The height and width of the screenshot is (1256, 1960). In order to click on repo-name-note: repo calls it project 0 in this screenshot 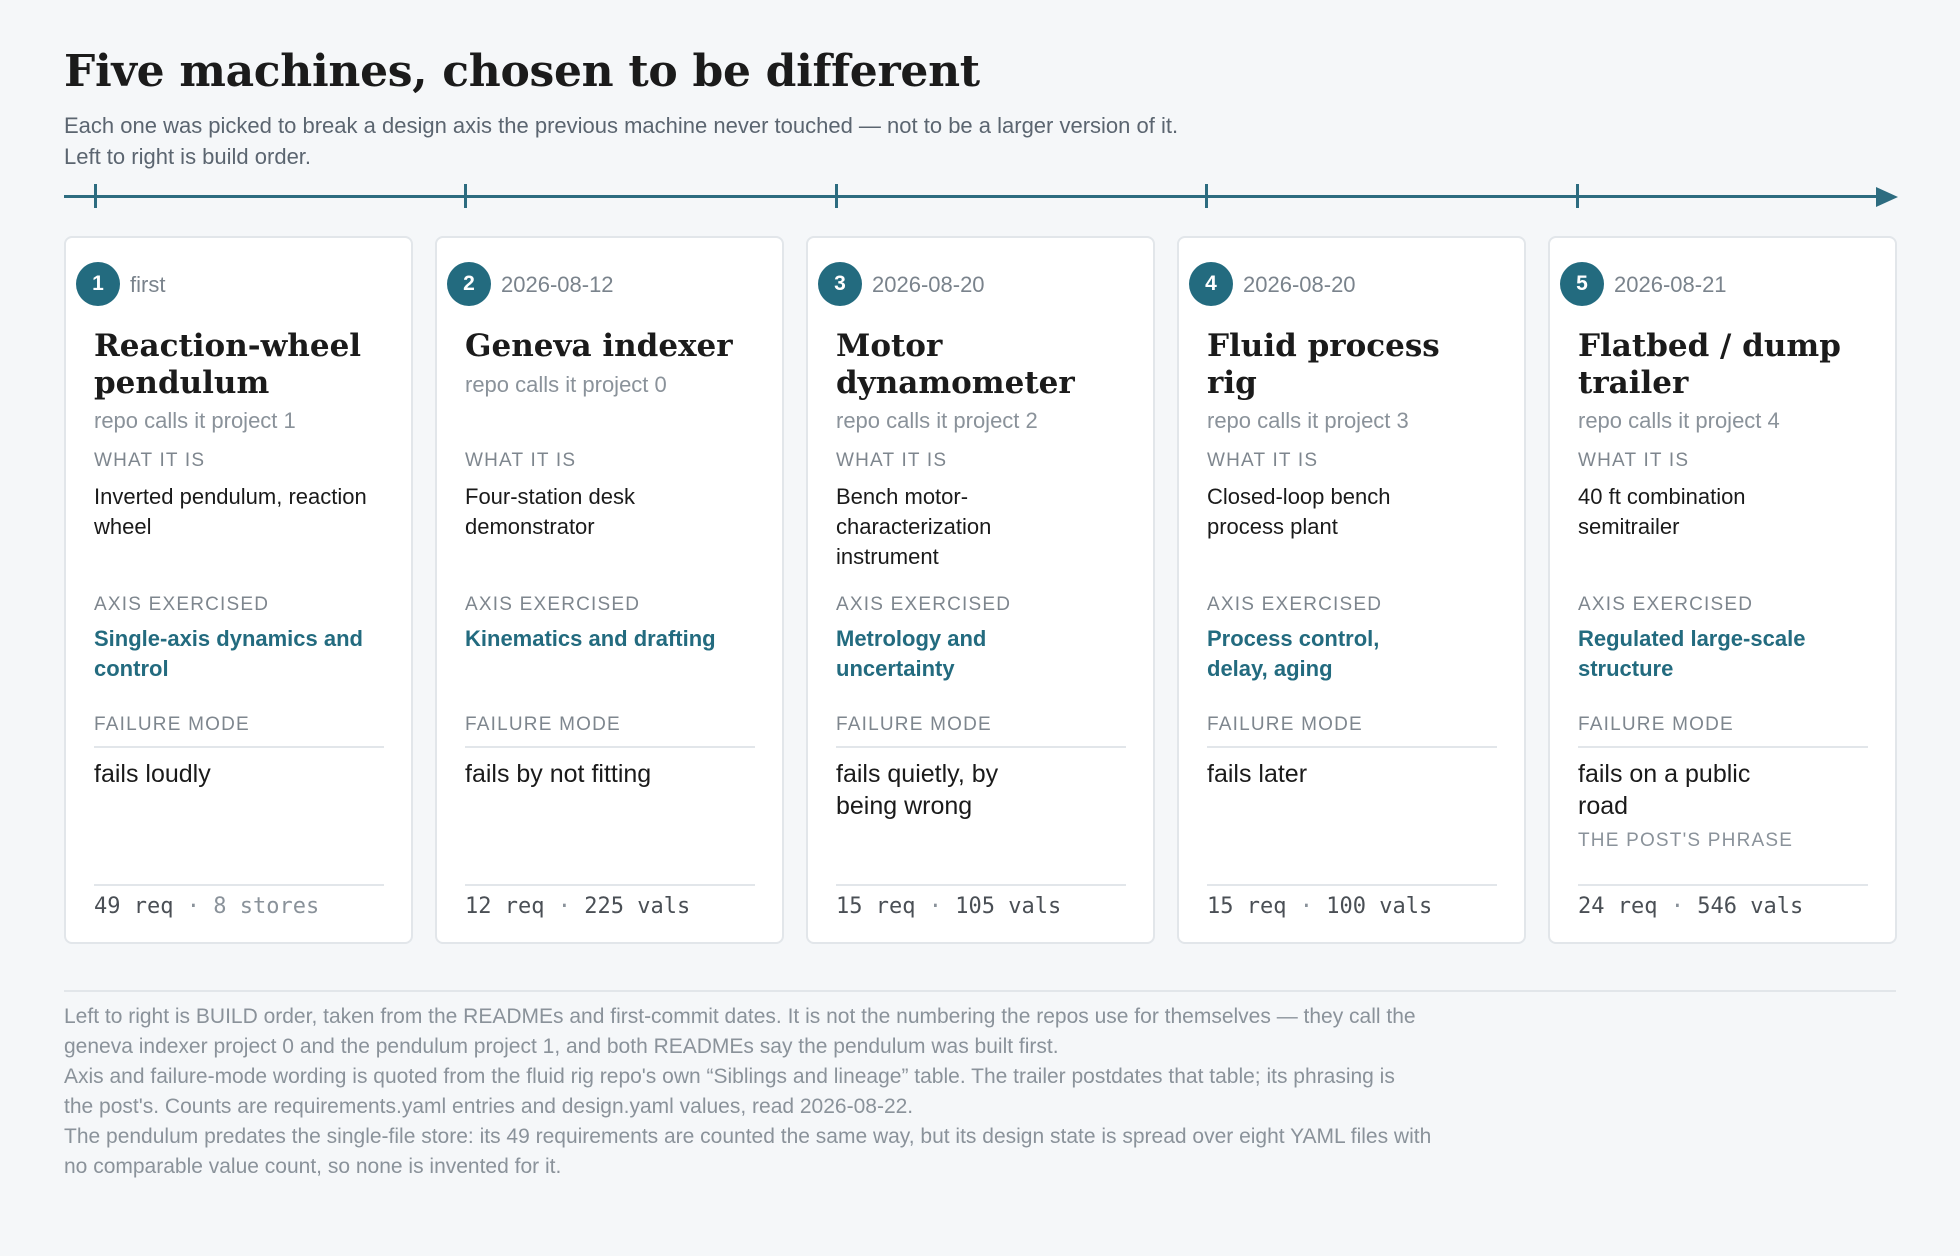, I will do `click(566, 384)`.